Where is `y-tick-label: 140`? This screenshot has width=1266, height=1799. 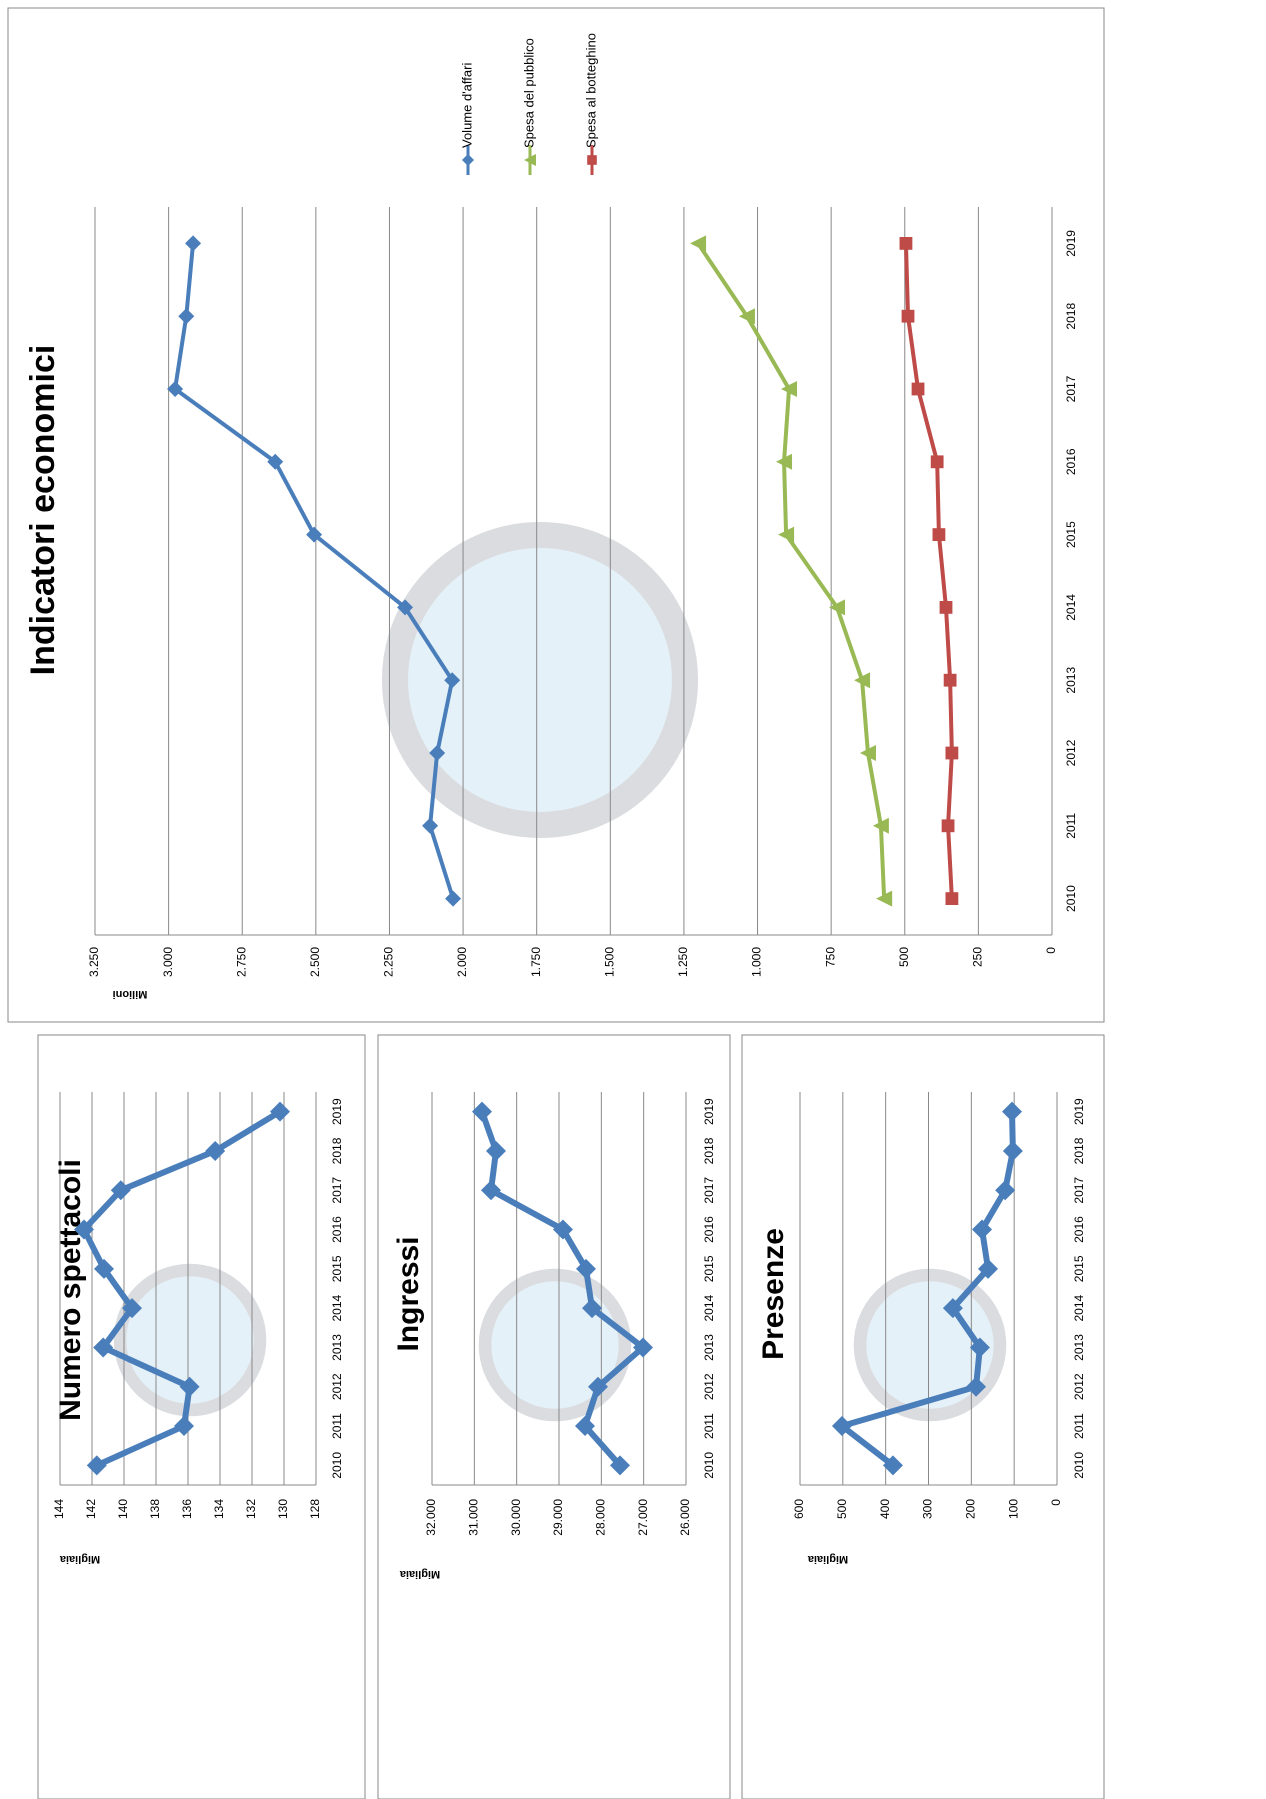 y-tick-label: 140 is located at coordinates (123, 1509).